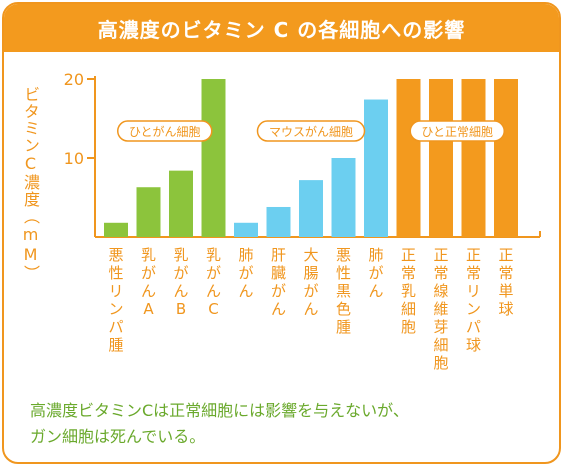 This screenshot has height=468, width=565. Describe the element at coordinates (213, 282) in the screenshot. I see `category-label: 乳がん C` at that location.